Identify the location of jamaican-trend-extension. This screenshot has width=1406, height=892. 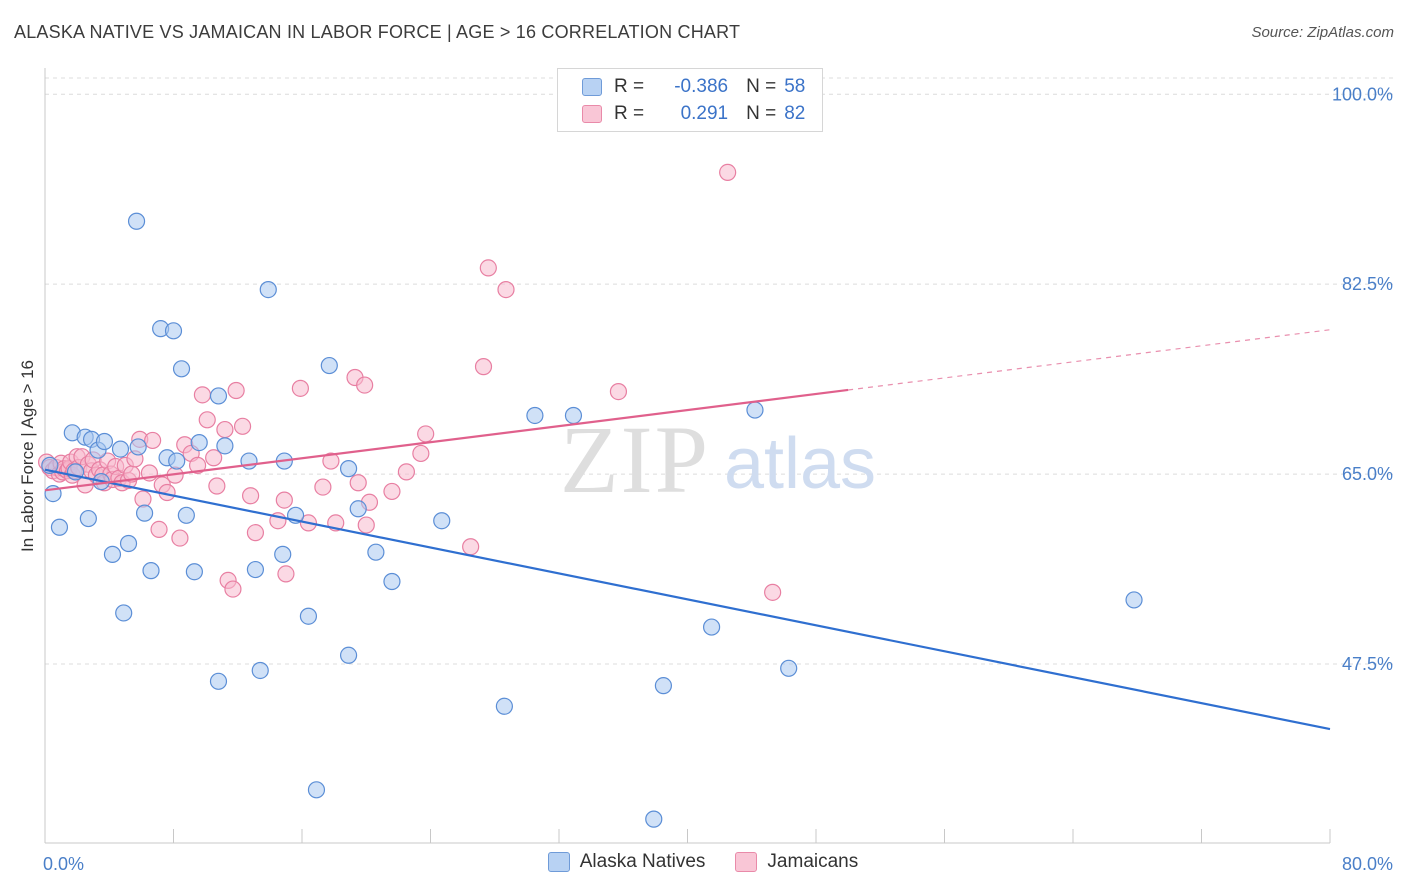
(1089, 360).